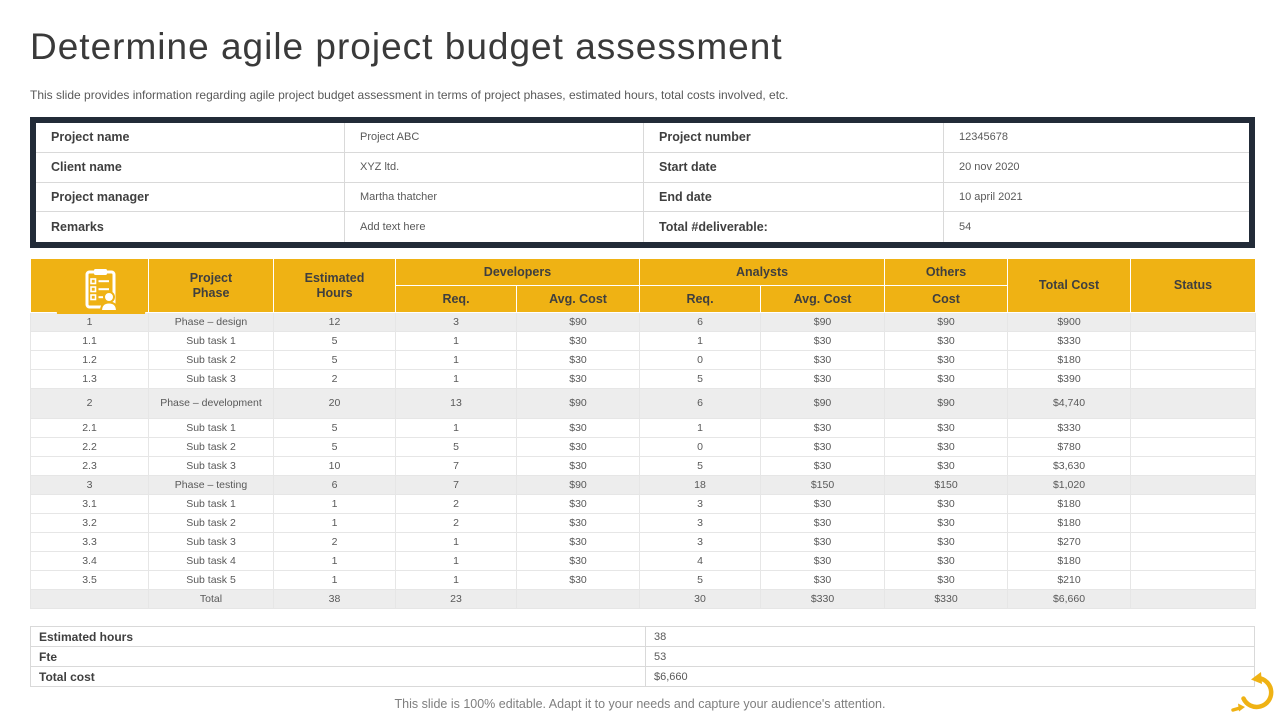 The height and width of the screenshot is (720, 1280). Describe the element at coordinates (700, 599) in the screenshot. I see `cell-an-req: 30` at that location.